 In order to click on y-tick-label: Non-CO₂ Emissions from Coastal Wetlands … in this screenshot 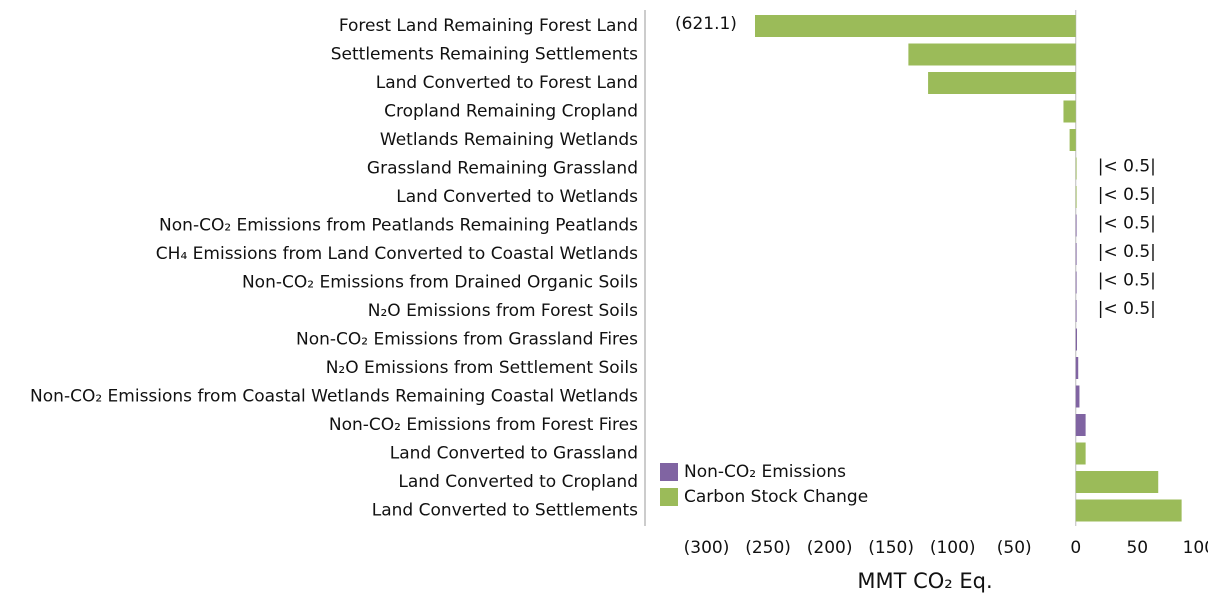, I will do `click(334, 397)`.